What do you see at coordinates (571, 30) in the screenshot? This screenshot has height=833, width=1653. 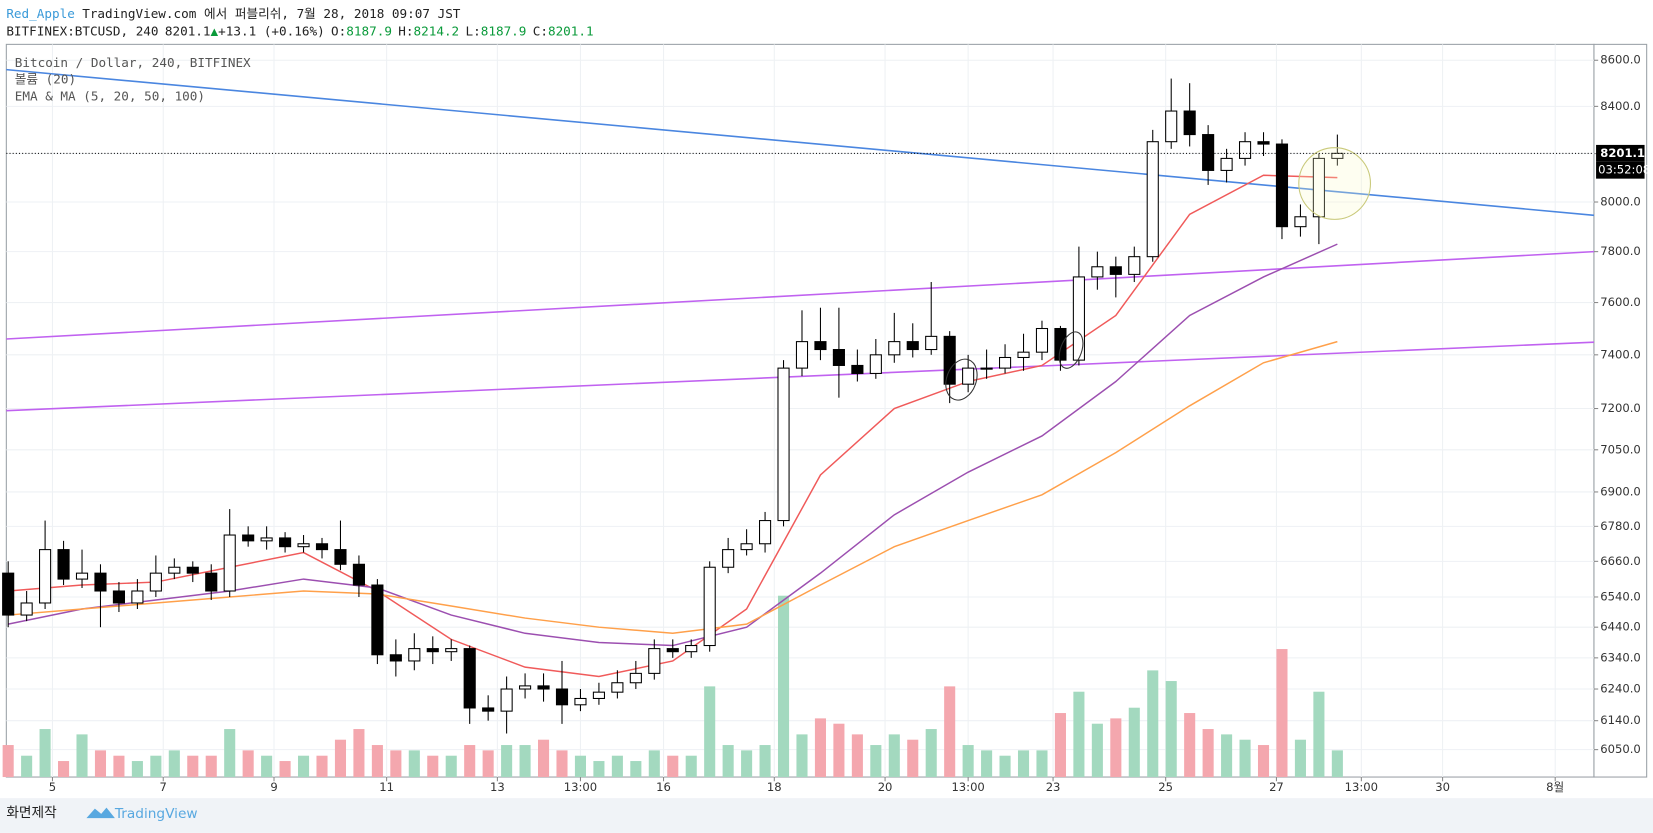 I see `ohlc-value: 8201.1` at bounding box center [571, 30].